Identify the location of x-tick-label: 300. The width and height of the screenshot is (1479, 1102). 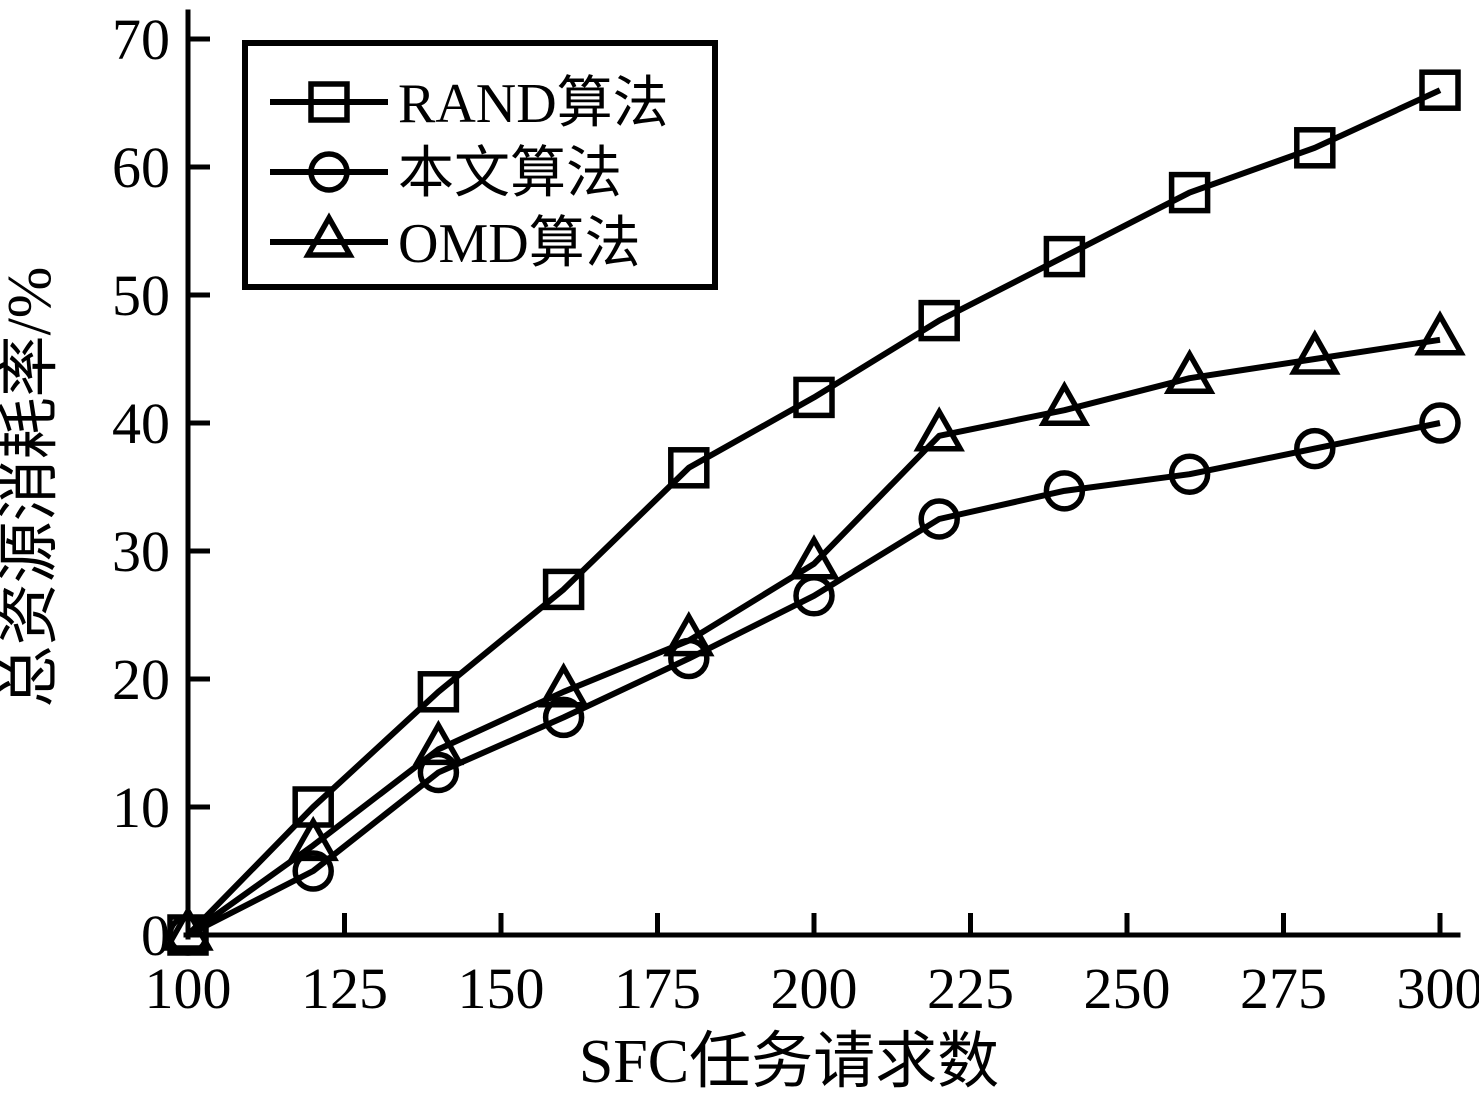
(1438, 988).